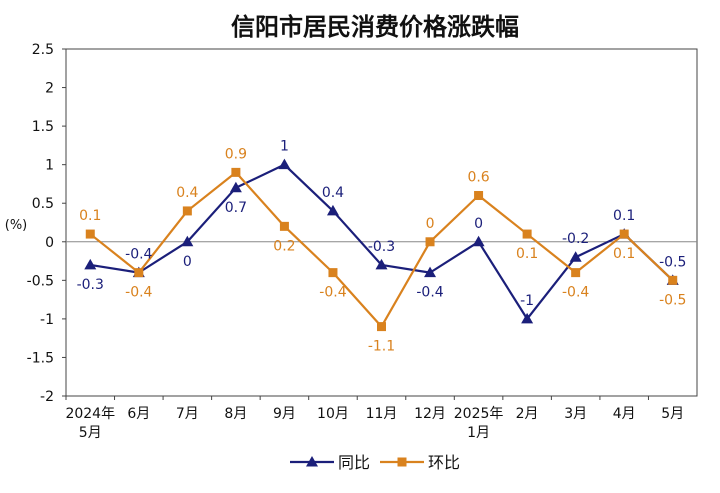 The image size is (720, 493). I want to click on y-tick-label: 0.5, so click(43, 204).